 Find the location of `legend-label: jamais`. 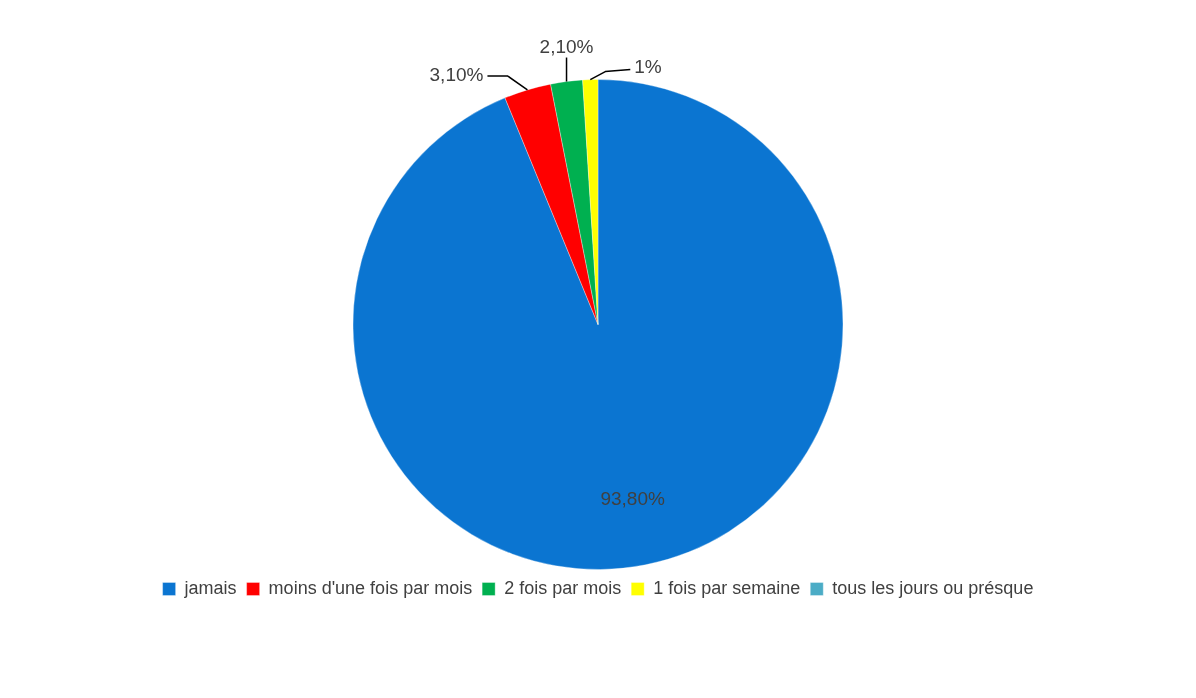

legend-label: jamais is located at coordinates (210, 587).